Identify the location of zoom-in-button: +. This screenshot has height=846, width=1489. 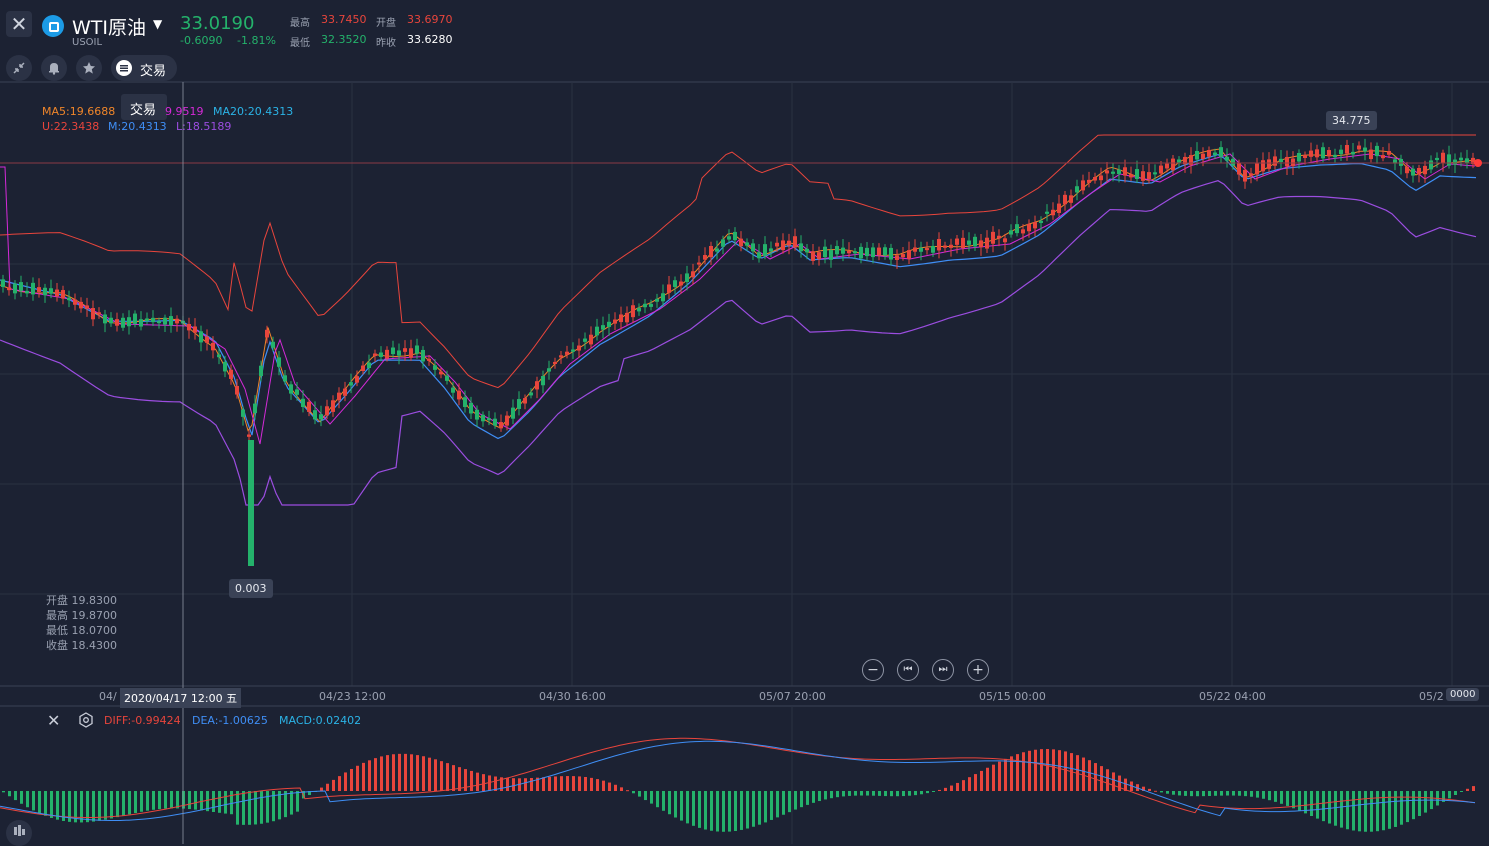
(978, 670).